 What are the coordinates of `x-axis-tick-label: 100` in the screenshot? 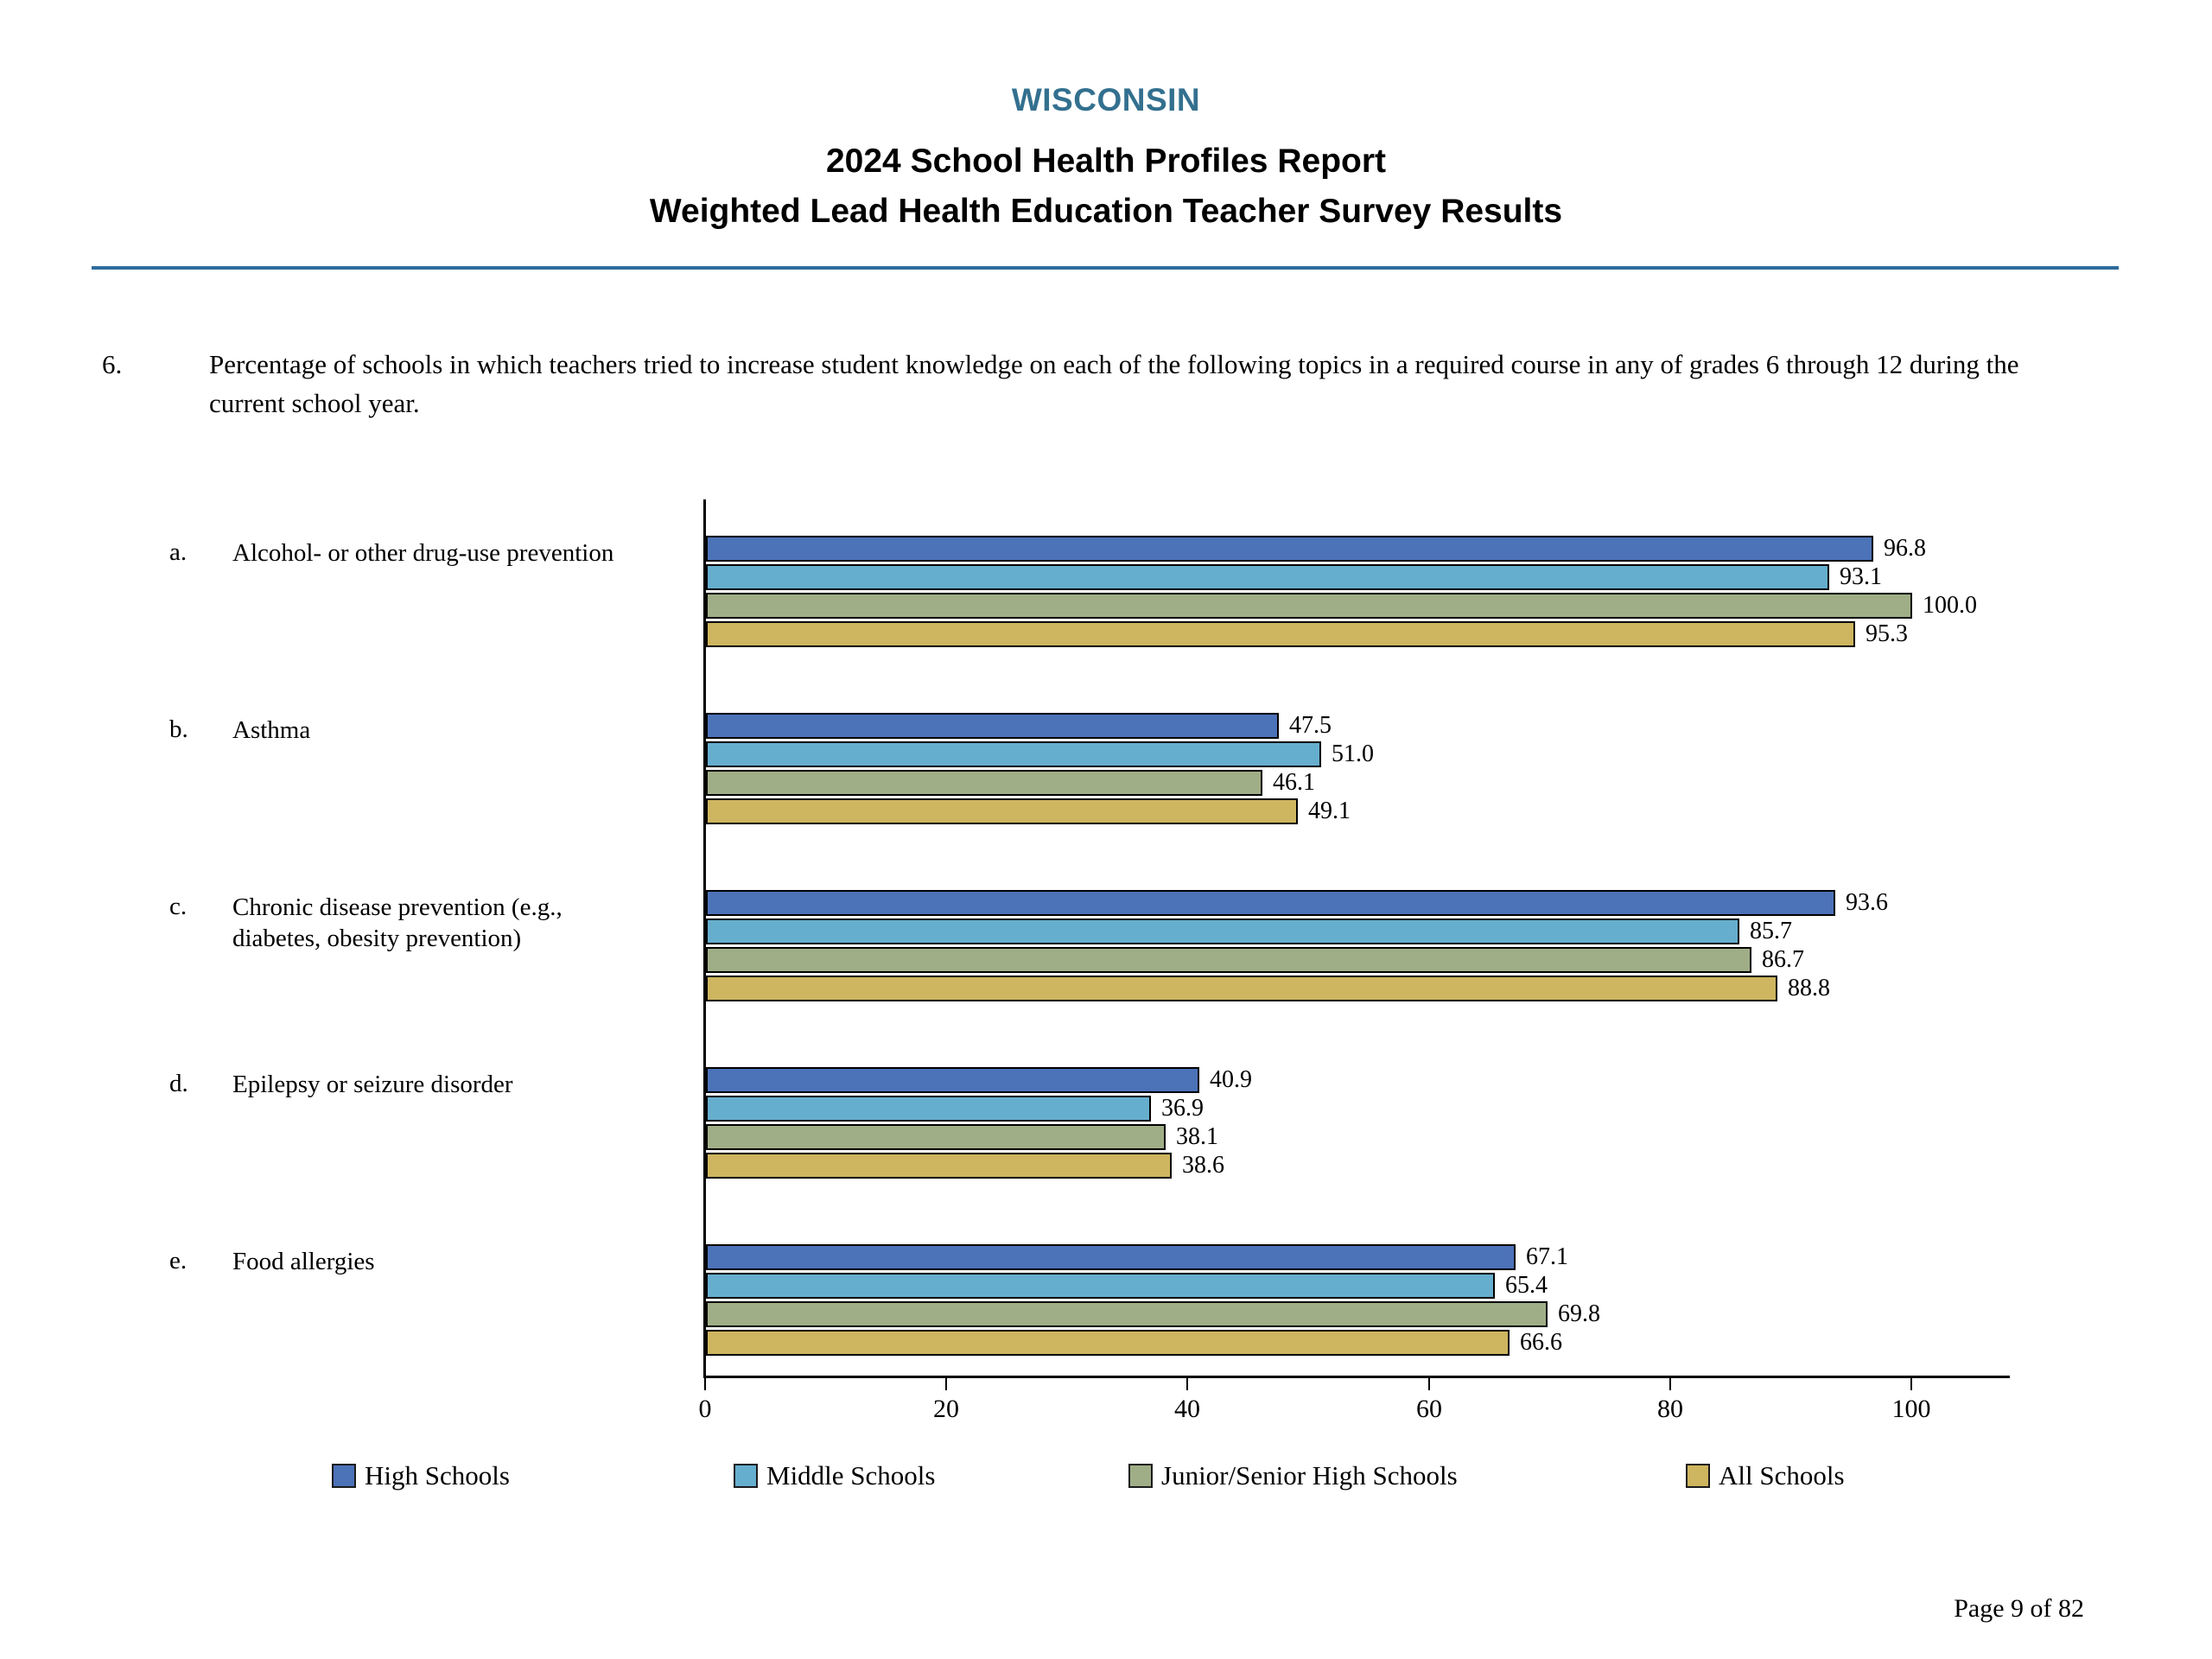 It's located at (1911, 1409).